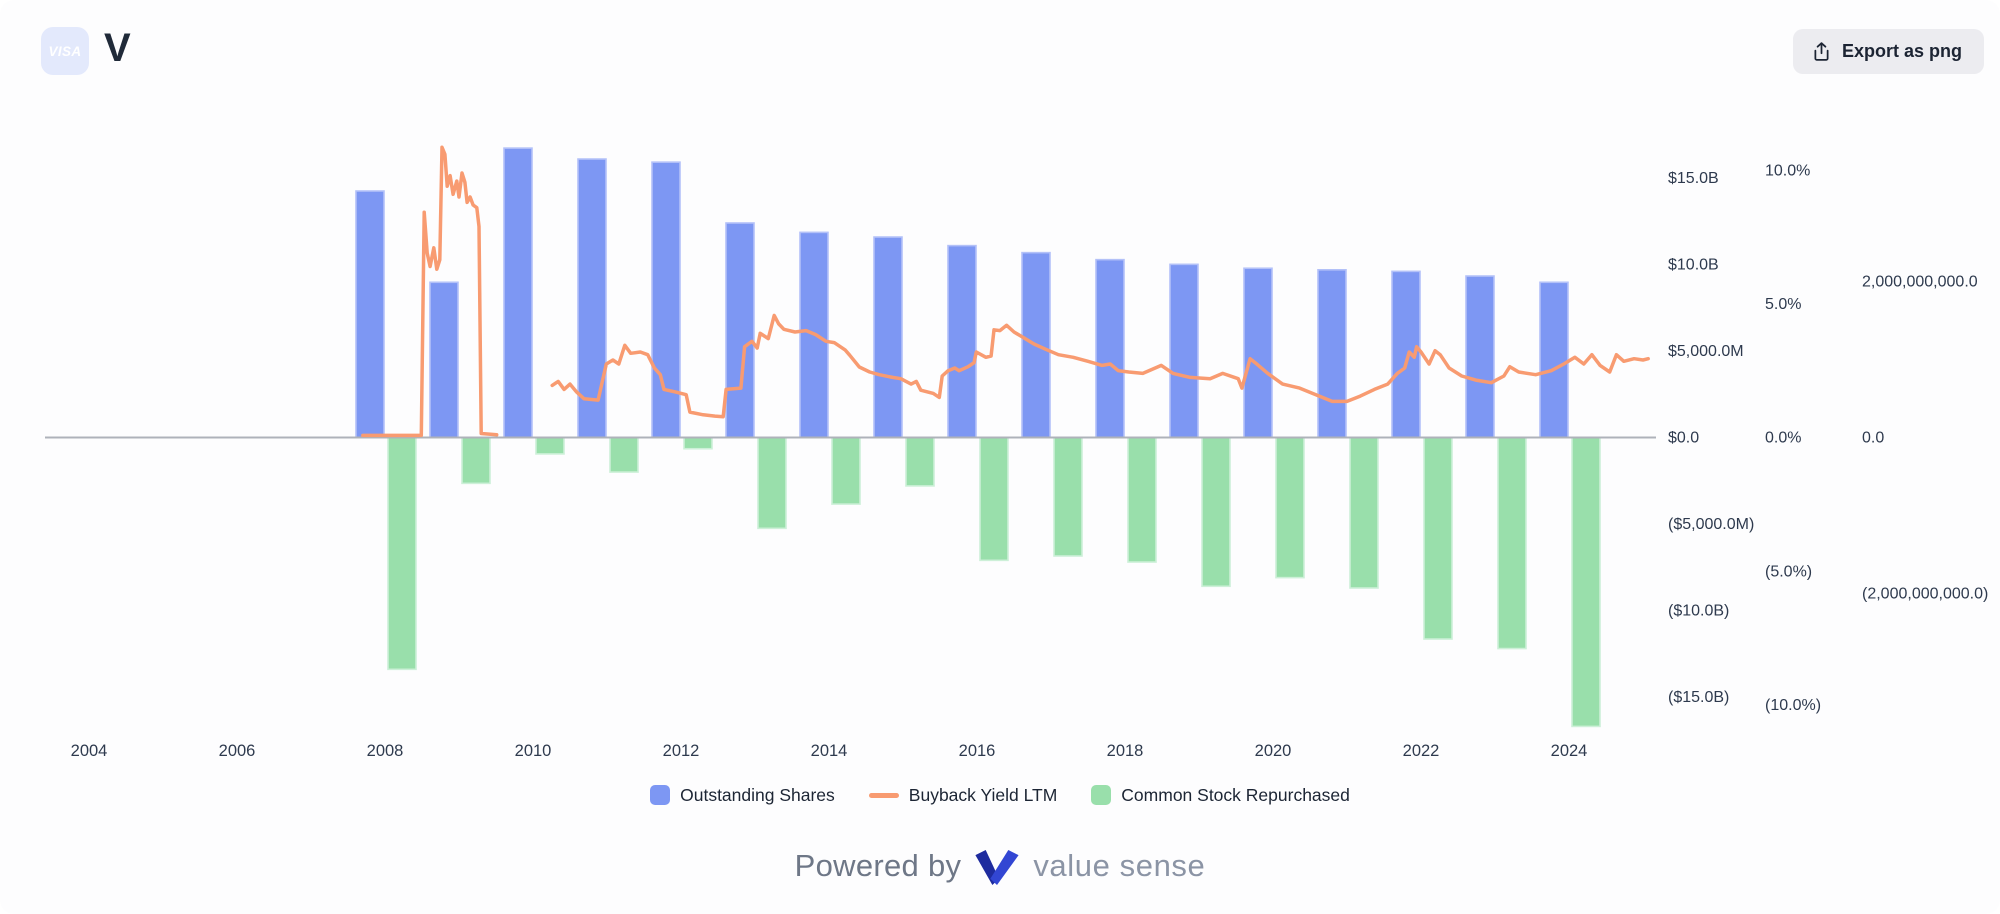 The height and width of the screenshot is (914, 2000). I want to click on bar-outstanding-shares-2015, so click(888, 337).